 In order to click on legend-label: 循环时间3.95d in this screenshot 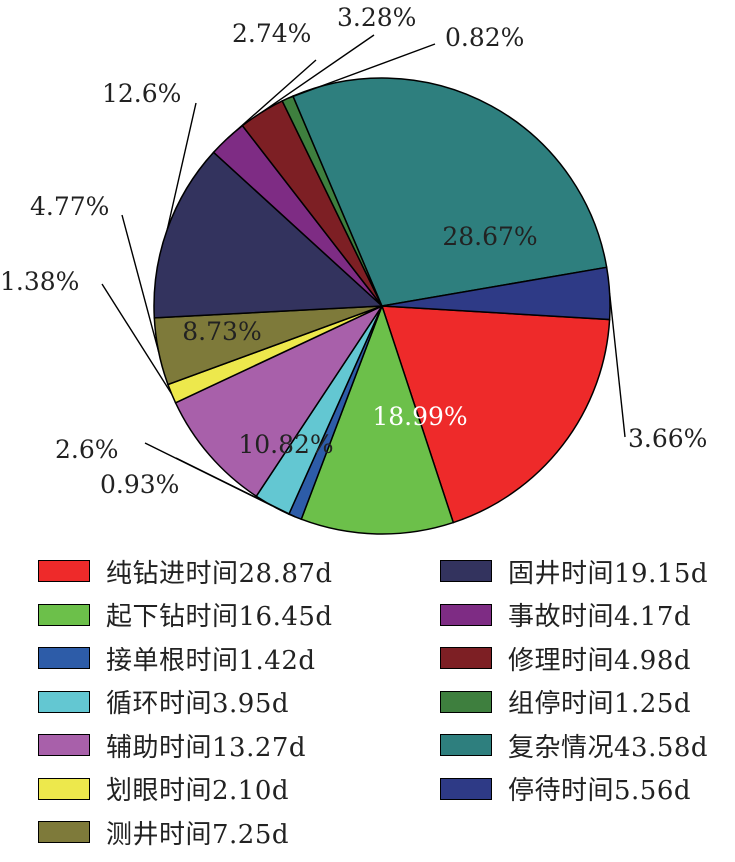, I will do `click(198, 704)`.